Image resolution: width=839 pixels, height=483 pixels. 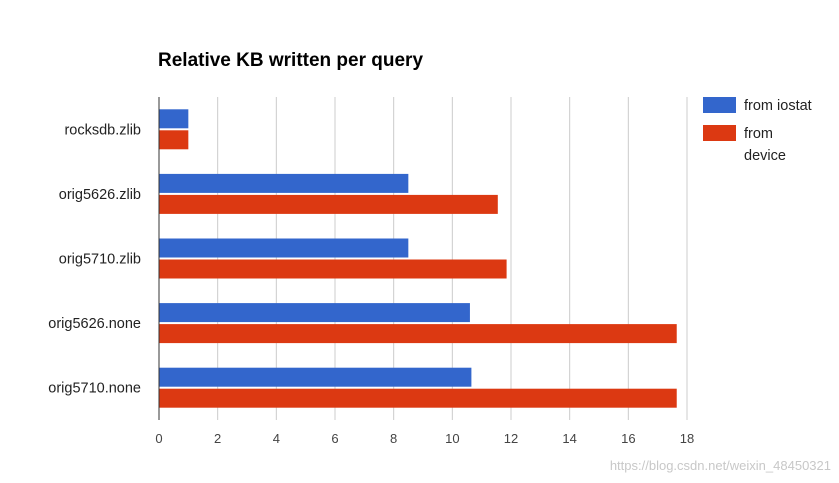 I want to click on category-label: orig5626.zlib, so click(x=100, y=195).